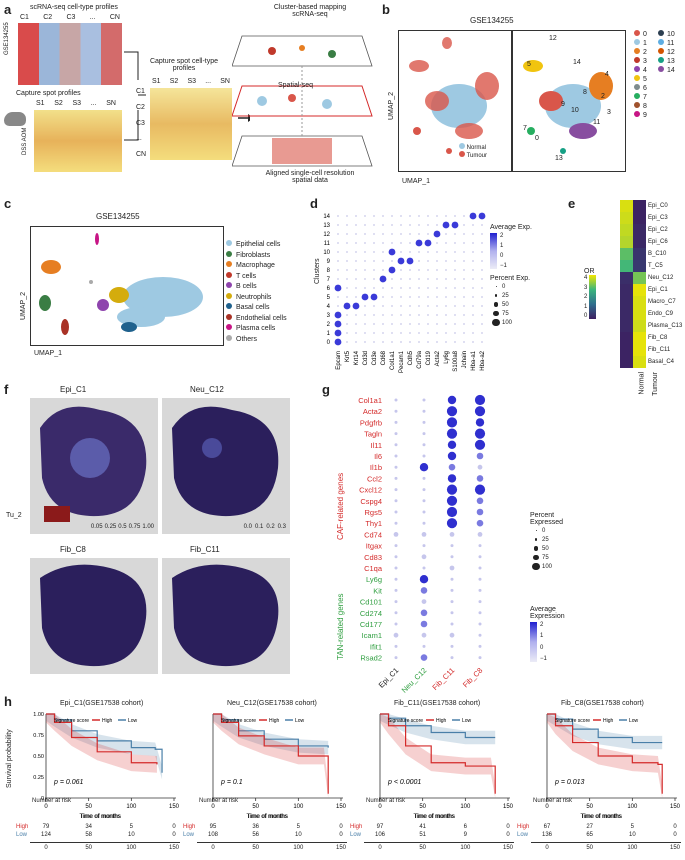 The width and height of the screenshot is (685, 860). Describe the element at coordinates (327, 244) in the screenshot. I see `cluster-tick: 11` at that location.